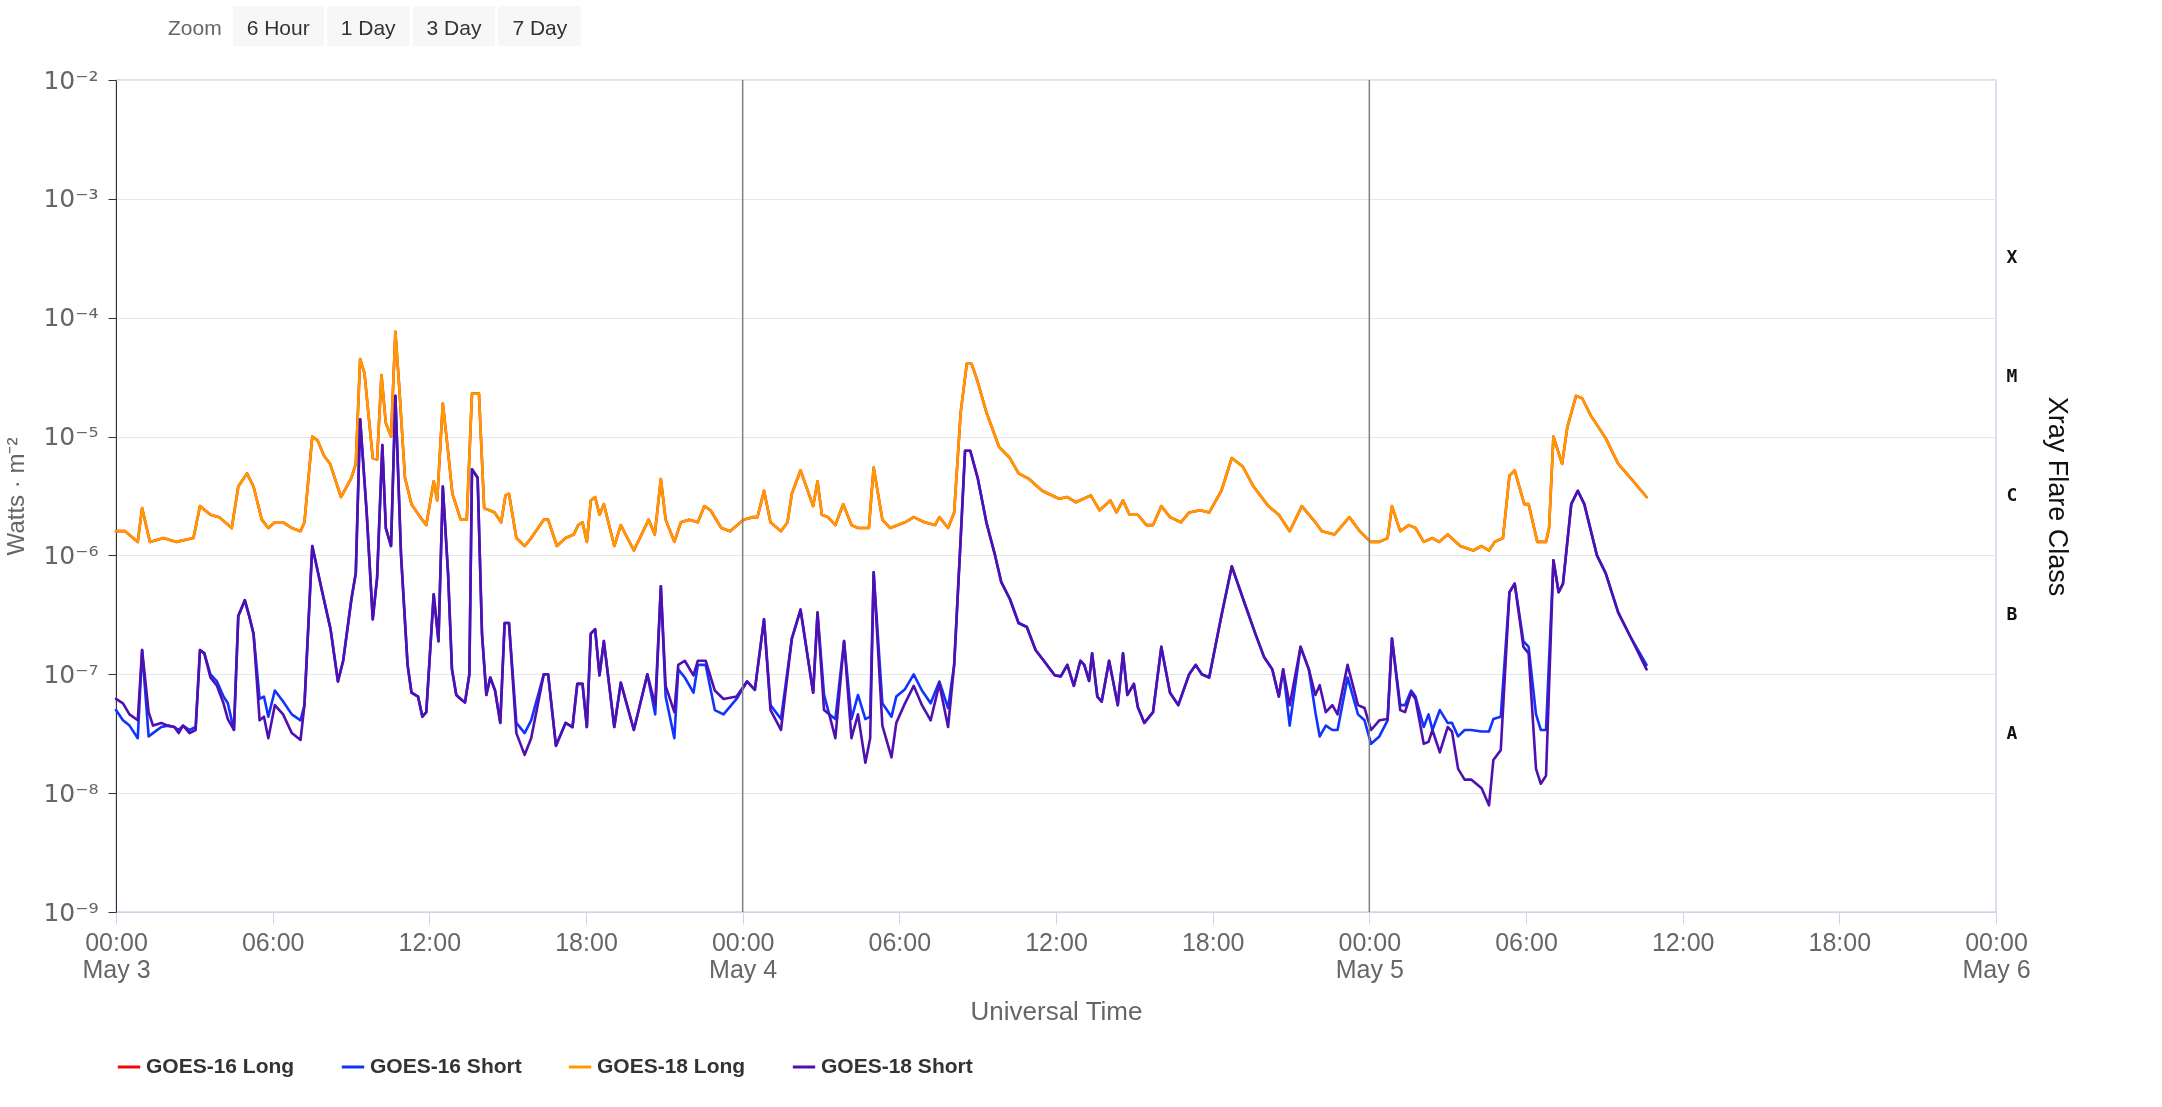 Image resolution: width=2162 pixels, height=1107 pixels. What do you see at coordinates (71, 555) in the screenshot?
I see `y-tick-label: 10⁻⁶` at bounding box center [71, 555].